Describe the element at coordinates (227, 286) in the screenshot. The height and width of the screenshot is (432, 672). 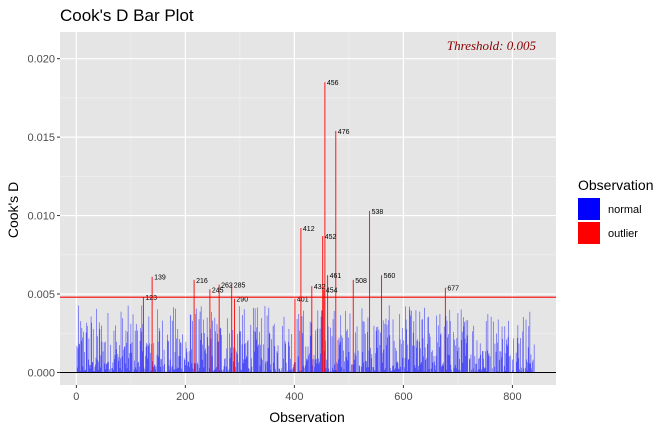
I see `outlier-label: 262` at that location.